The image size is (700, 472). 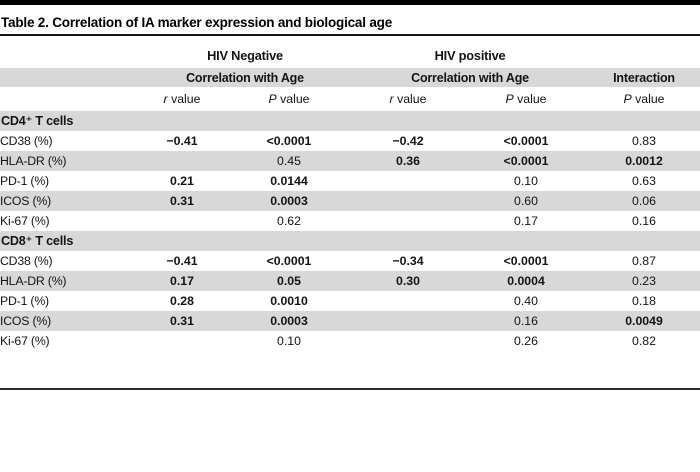 I want to click on section-header-row: CD8⁺ T cells, so click(x=350, y=241).